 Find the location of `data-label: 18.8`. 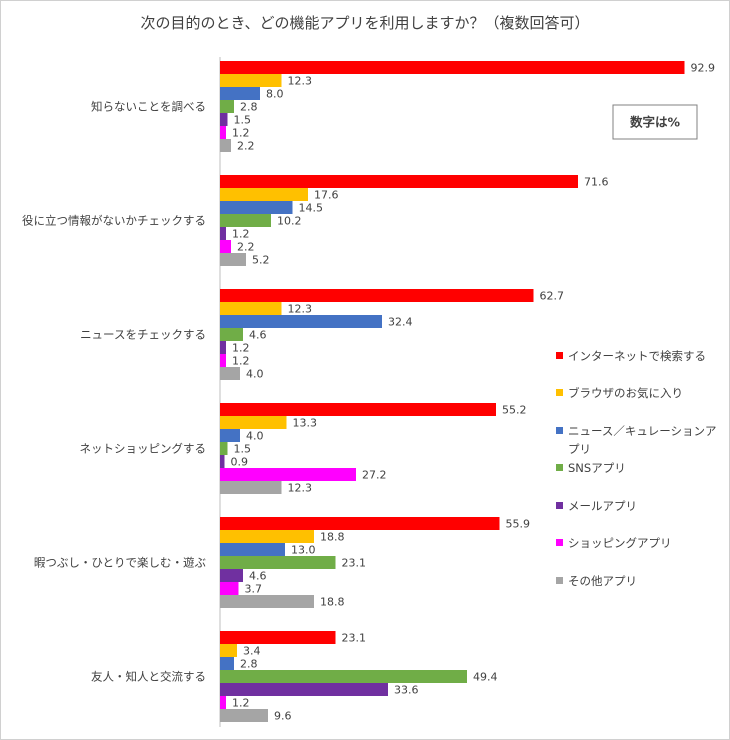

data-label: 18.8 is located at coordinates (332, 602).